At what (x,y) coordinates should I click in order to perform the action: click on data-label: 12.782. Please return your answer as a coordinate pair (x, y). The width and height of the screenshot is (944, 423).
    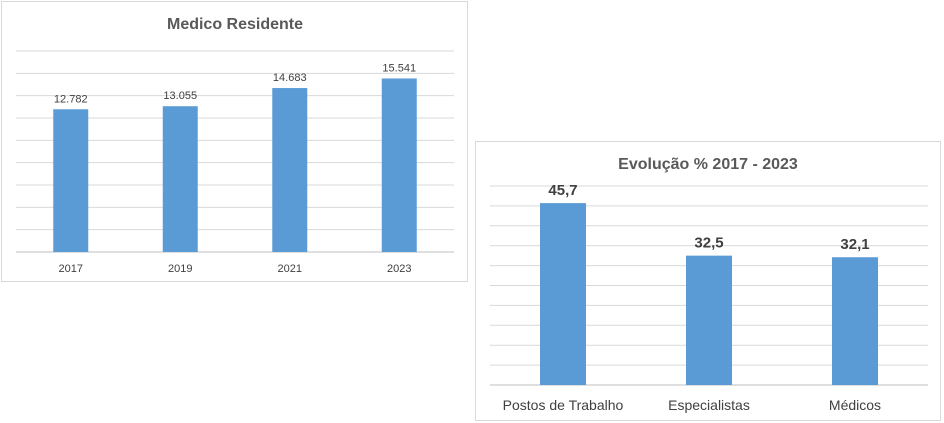
    Looking at the image, I should click on (71, 99).